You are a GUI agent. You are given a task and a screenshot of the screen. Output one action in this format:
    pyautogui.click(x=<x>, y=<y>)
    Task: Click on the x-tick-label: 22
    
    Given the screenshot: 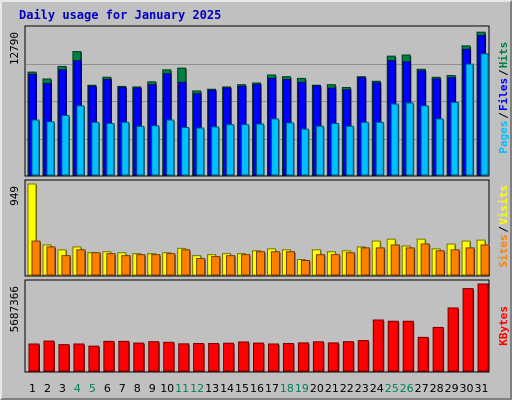 What is the action you would take?
    pyautogui.click(x=347, y=388)
    